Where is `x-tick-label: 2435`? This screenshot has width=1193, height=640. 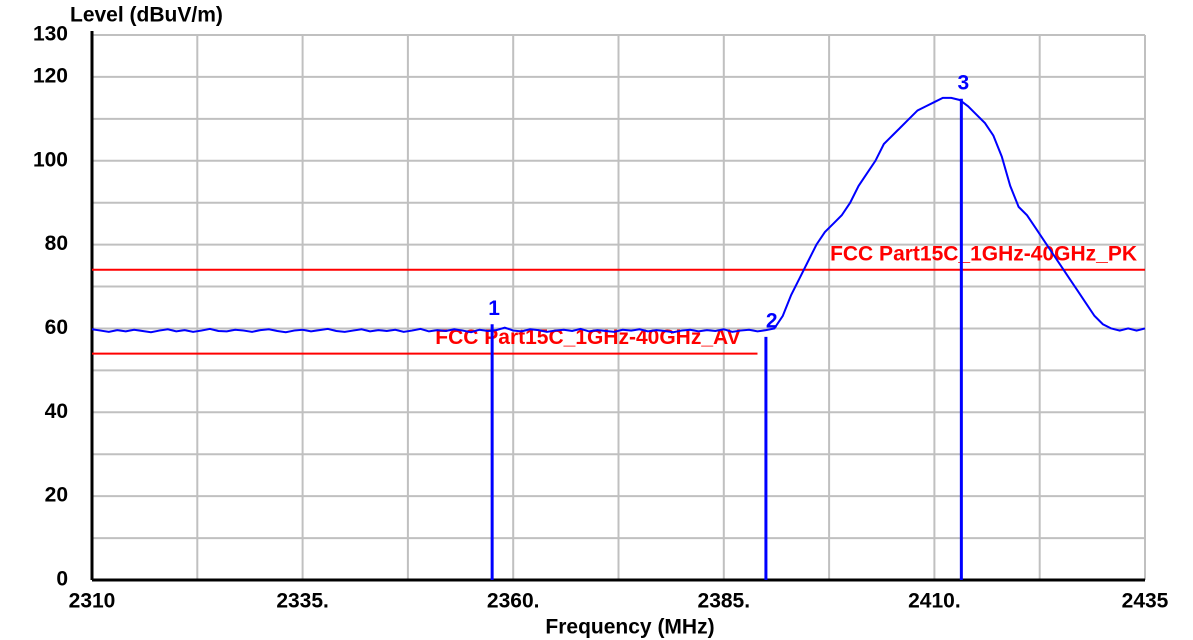 x-tick-label: 2435 is located at coordinates (1145, 601).